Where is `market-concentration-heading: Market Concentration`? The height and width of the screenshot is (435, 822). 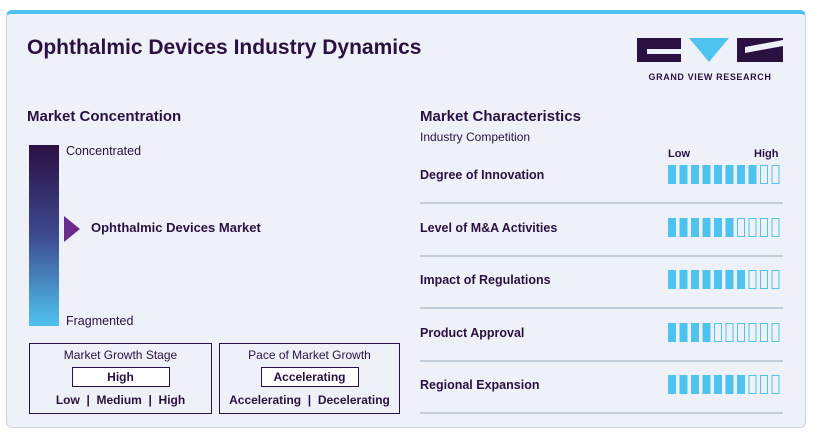 market-concentration-heading: Market Concentration is located at coordinates (104, 116).